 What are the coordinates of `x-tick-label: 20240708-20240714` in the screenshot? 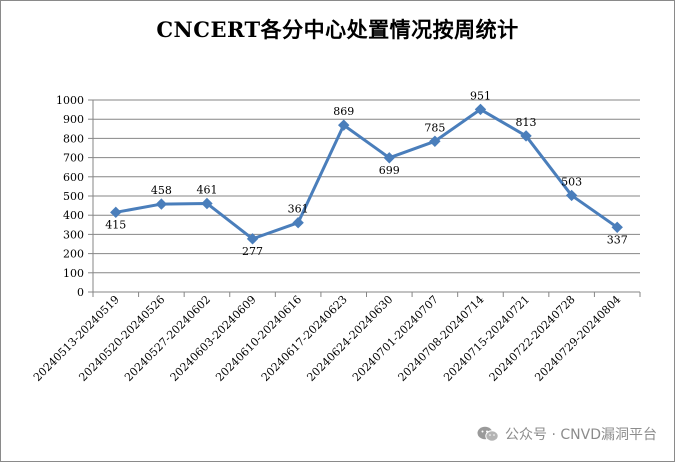 It's located at (441, 338).